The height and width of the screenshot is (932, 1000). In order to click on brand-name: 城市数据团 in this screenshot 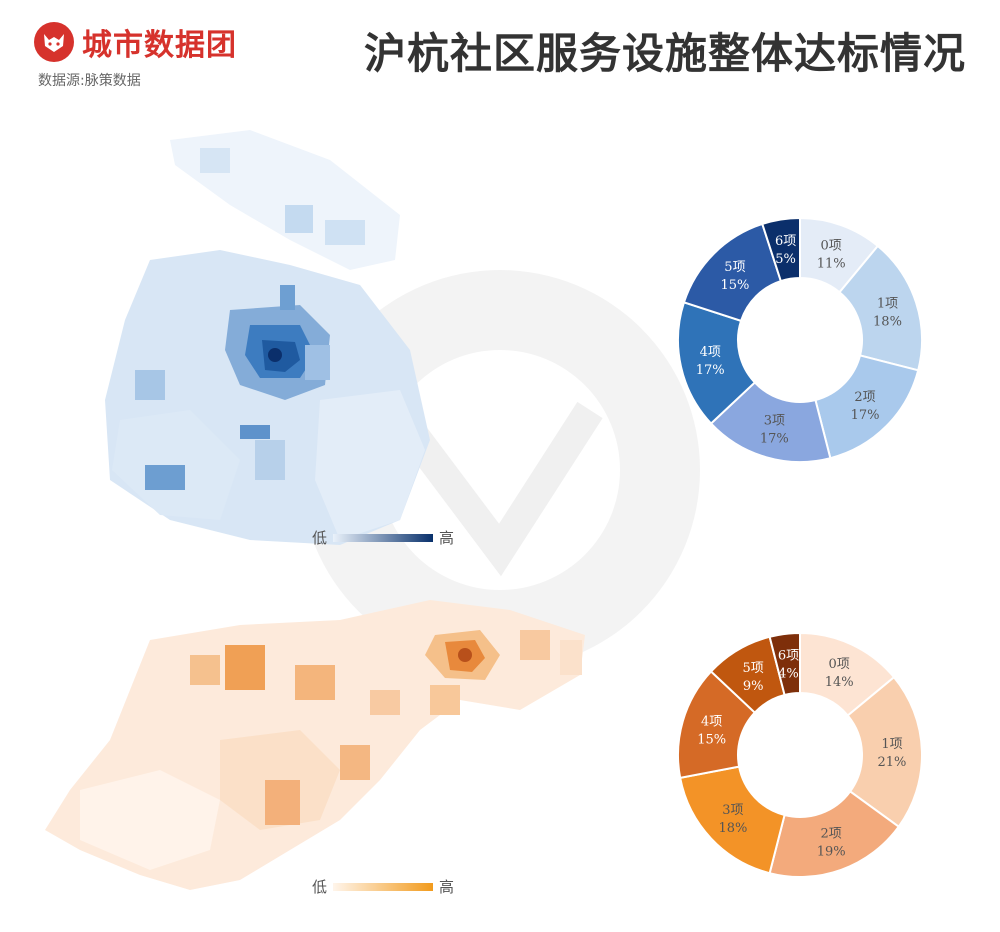, I will do `click(159, 45)`.